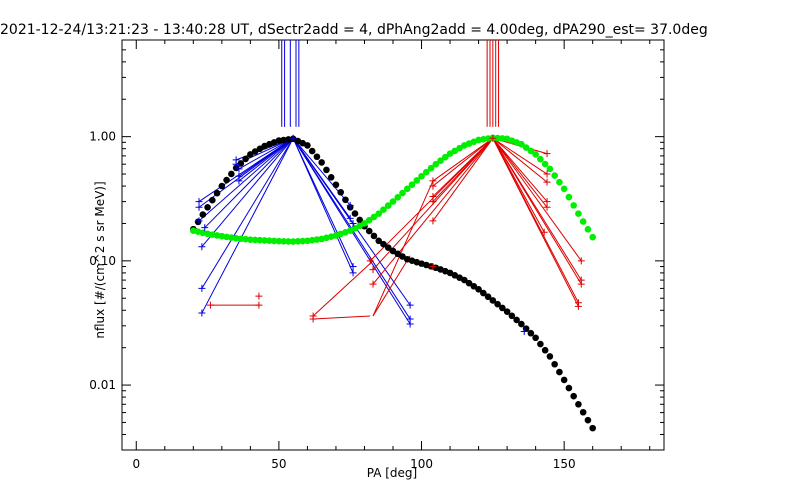  I want to click on y-tick-label: 0.01, so click(102, 385).